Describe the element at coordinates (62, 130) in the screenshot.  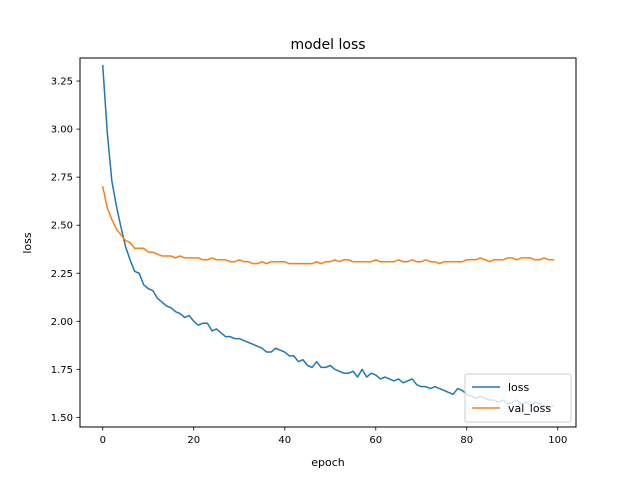
I see `y-tick-label: 3.00` at that location.